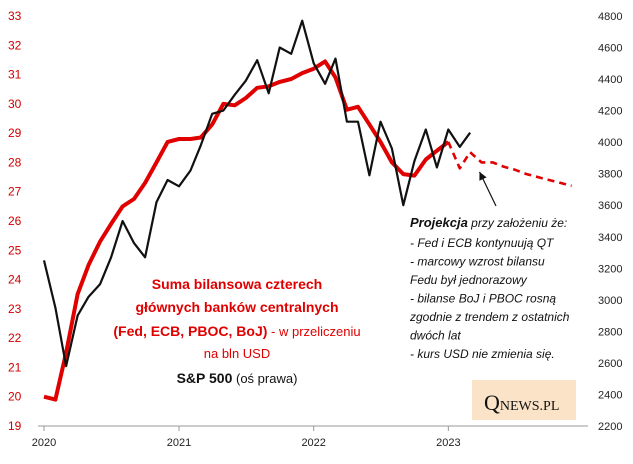  What do you see at coordinates (610, 206) in the screenshot?
I see `y-right-tick-label: 3600` at bounding box center [610, 206].